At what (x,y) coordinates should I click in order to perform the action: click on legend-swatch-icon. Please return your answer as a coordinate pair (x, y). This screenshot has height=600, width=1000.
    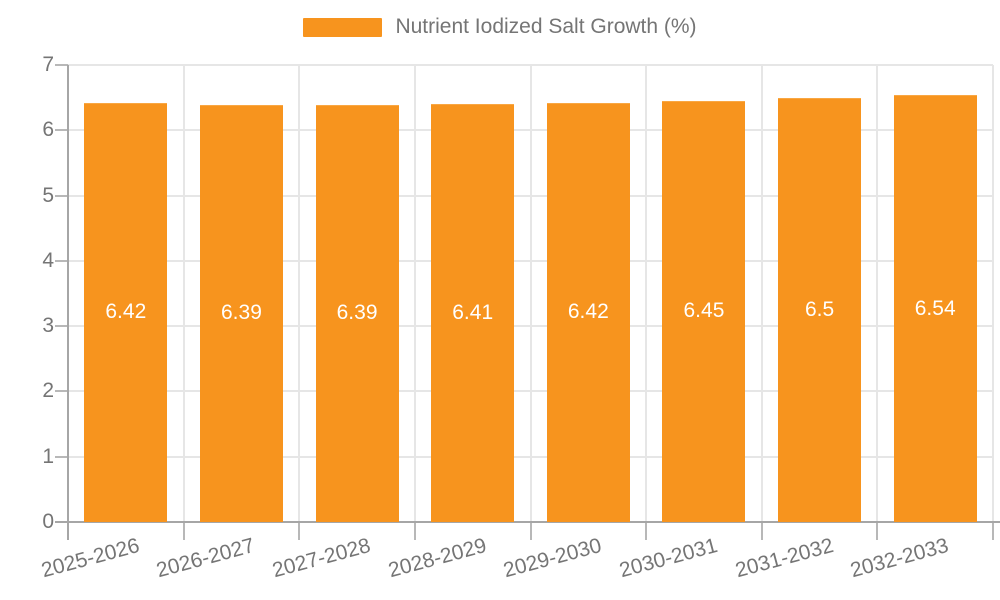
    Looking at the image, I should click on (343, 27).